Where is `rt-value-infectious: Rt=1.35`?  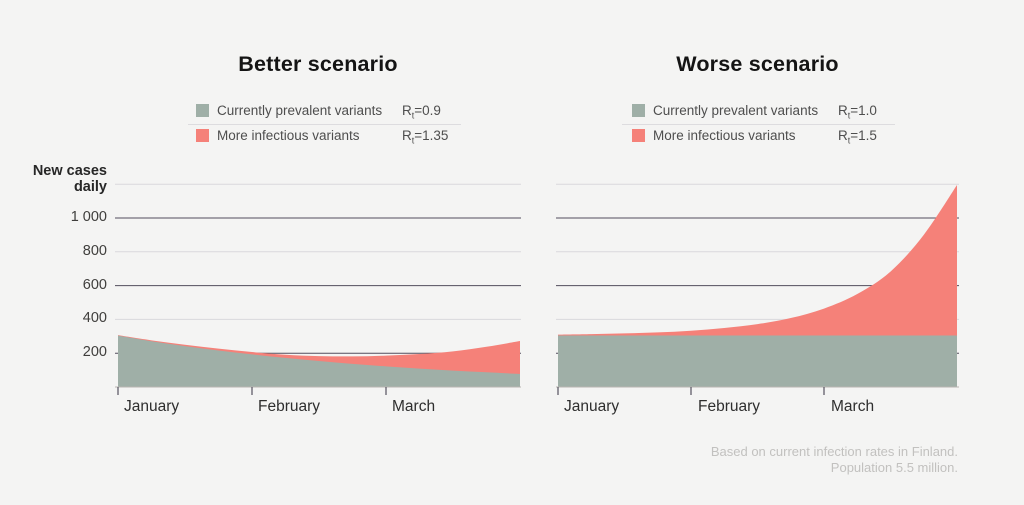
rt-value-infectious: Rt=1.35 is located at coordinates (425, 137).